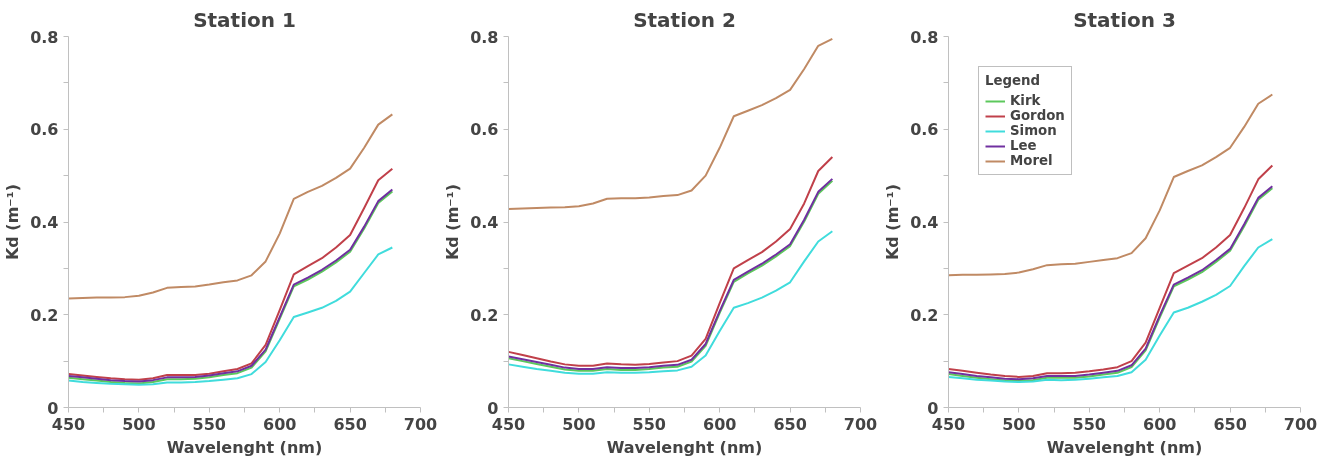 The height and width of the screenshot is (459, 1320). I want to click on chart-title: Station 1, so click(244, 19).